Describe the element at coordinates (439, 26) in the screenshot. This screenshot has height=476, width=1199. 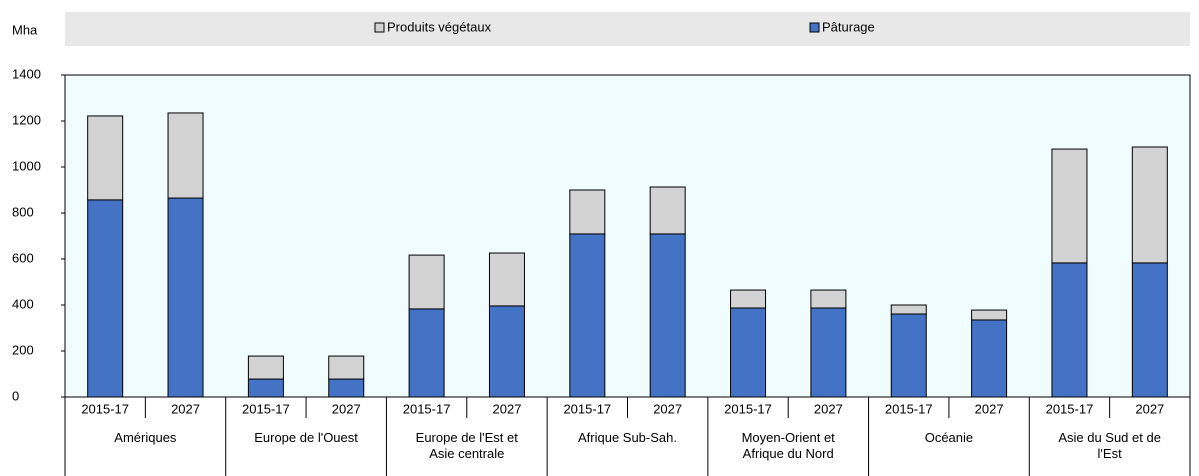
I see `legend-label: Produits végétaux` at that location.